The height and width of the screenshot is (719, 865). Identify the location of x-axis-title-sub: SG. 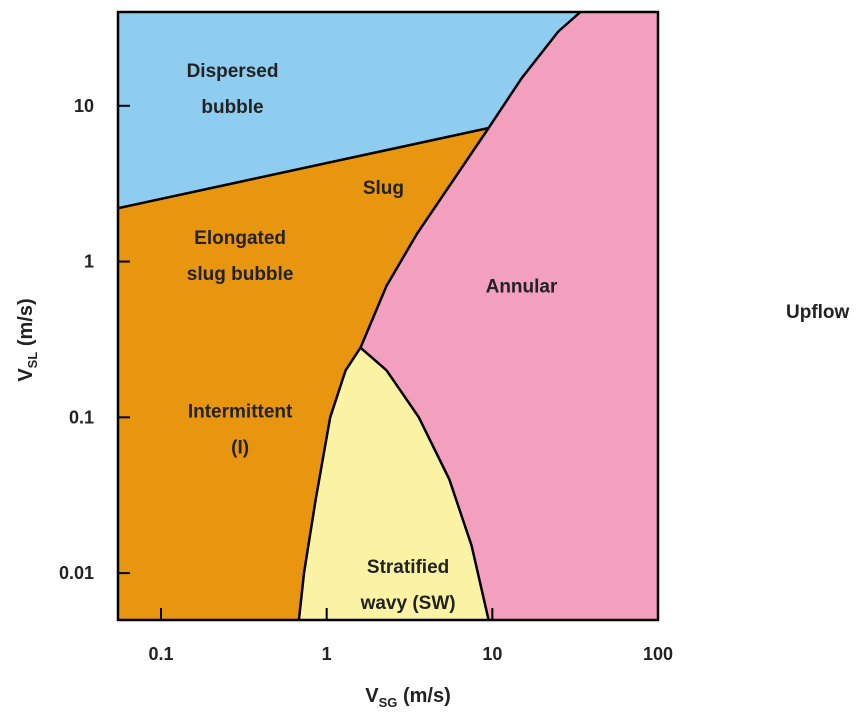
(388, 702).